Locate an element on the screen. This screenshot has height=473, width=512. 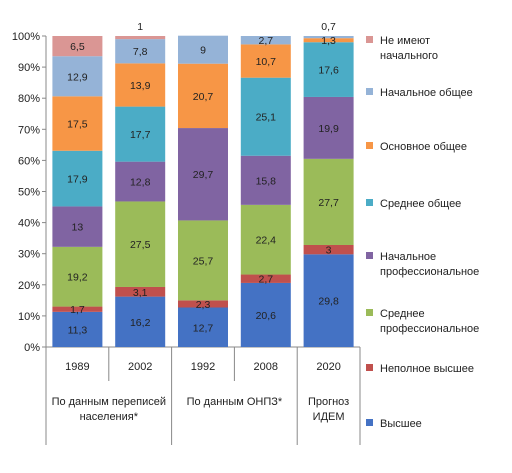
legend-label: Основное общее is located at coordinates (423, 147).